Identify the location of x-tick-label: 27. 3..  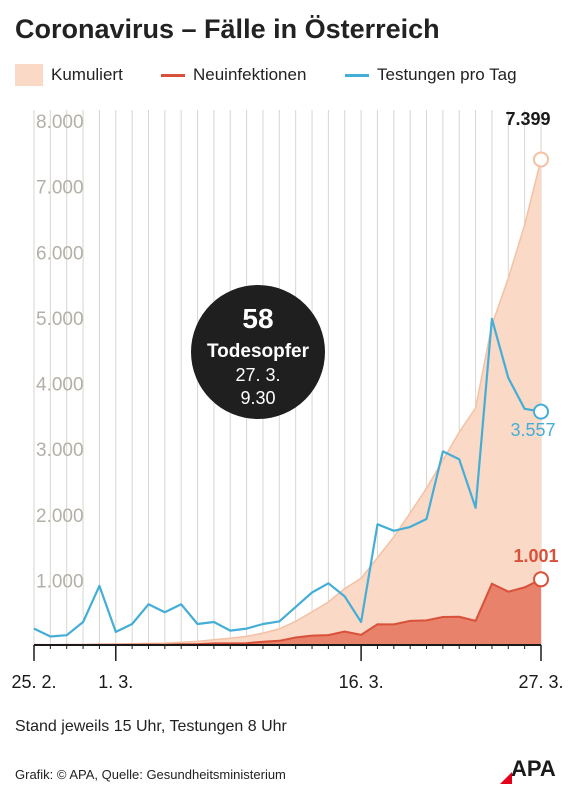
(540, 682).